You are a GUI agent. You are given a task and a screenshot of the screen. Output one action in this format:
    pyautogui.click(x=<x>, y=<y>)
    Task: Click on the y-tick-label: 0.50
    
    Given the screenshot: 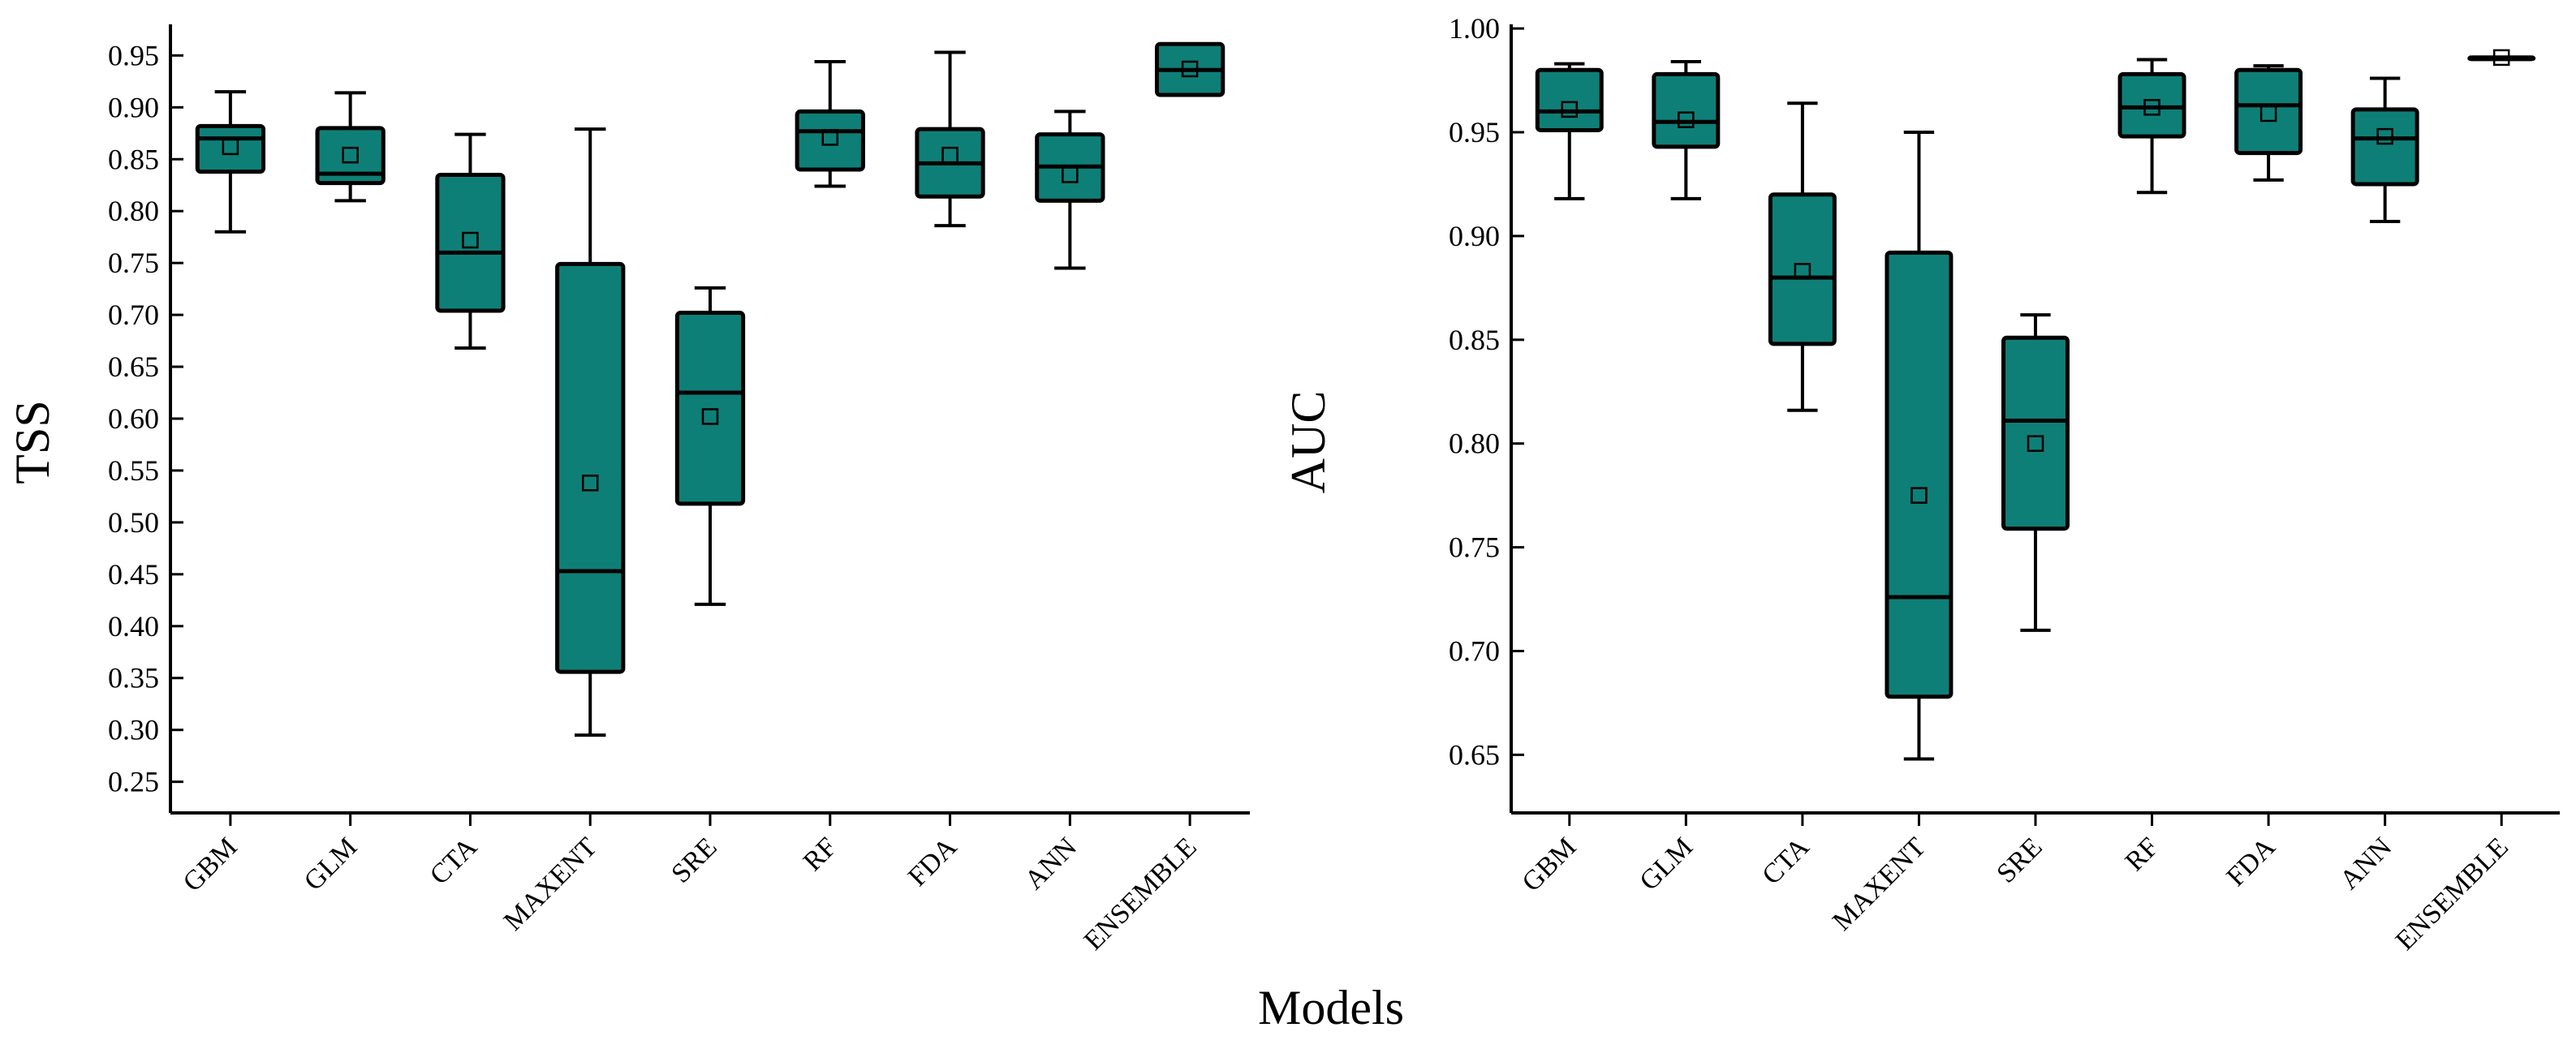 What is the action you would take?
    pyautogui.click(x=134, y=522)
    